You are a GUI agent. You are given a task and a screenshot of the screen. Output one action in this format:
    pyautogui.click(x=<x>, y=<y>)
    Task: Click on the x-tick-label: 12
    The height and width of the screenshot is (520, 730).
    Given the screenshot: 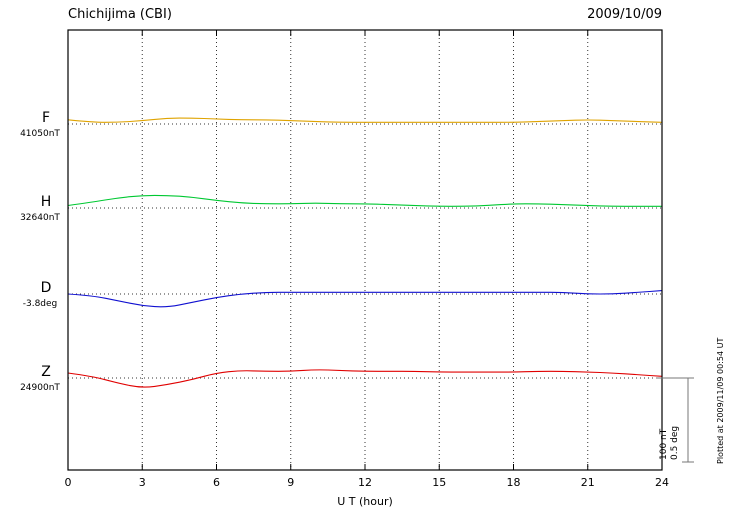 What is the action you would take?
    pyautogui.click(x=365, y=482)
    